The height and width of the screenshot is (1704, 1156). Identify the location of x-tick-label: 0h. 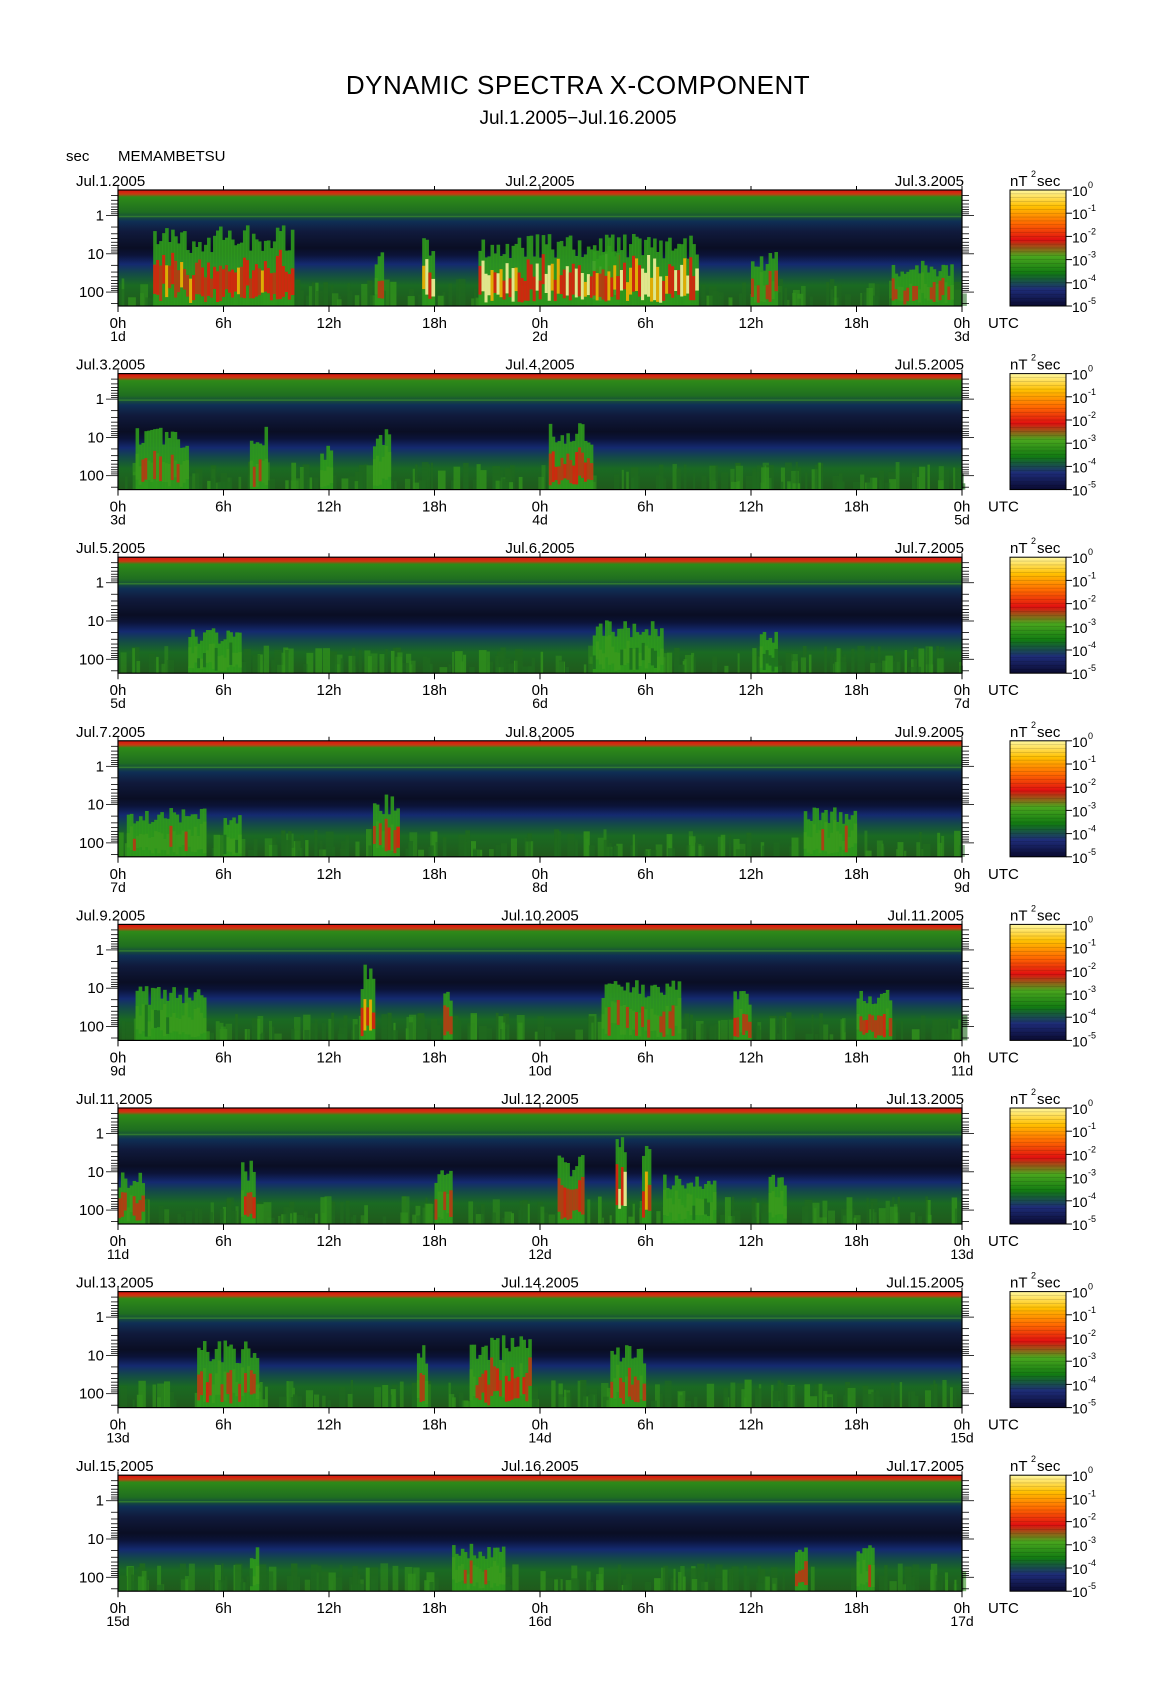
(540, 1608).